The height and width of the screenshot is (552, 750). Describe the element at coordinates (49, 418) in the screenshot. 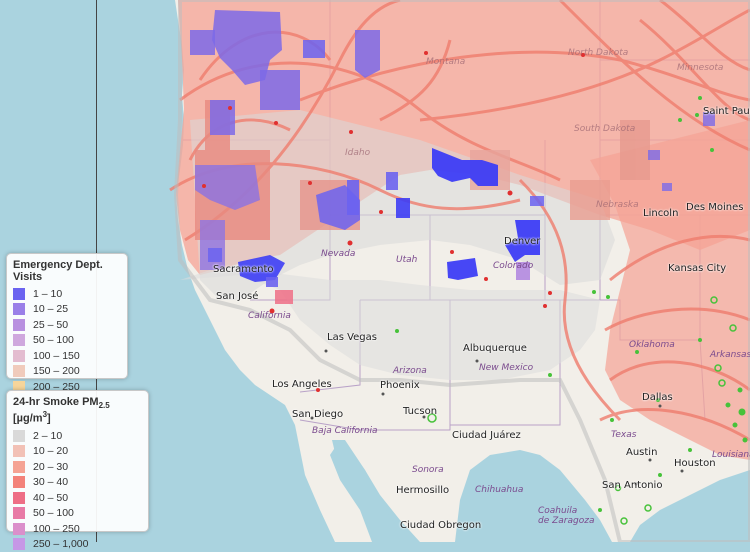

I see `pm-title-end: ]` at that location.